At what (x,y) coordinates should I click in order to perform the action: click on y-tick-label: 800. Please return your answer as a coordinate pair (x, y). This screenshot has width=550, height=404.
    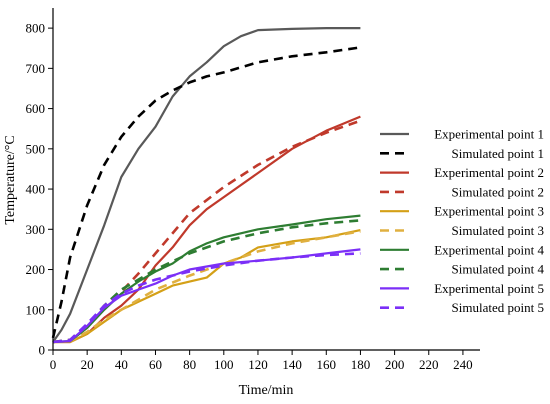
    Looking at the image, I should click on (36, 28).